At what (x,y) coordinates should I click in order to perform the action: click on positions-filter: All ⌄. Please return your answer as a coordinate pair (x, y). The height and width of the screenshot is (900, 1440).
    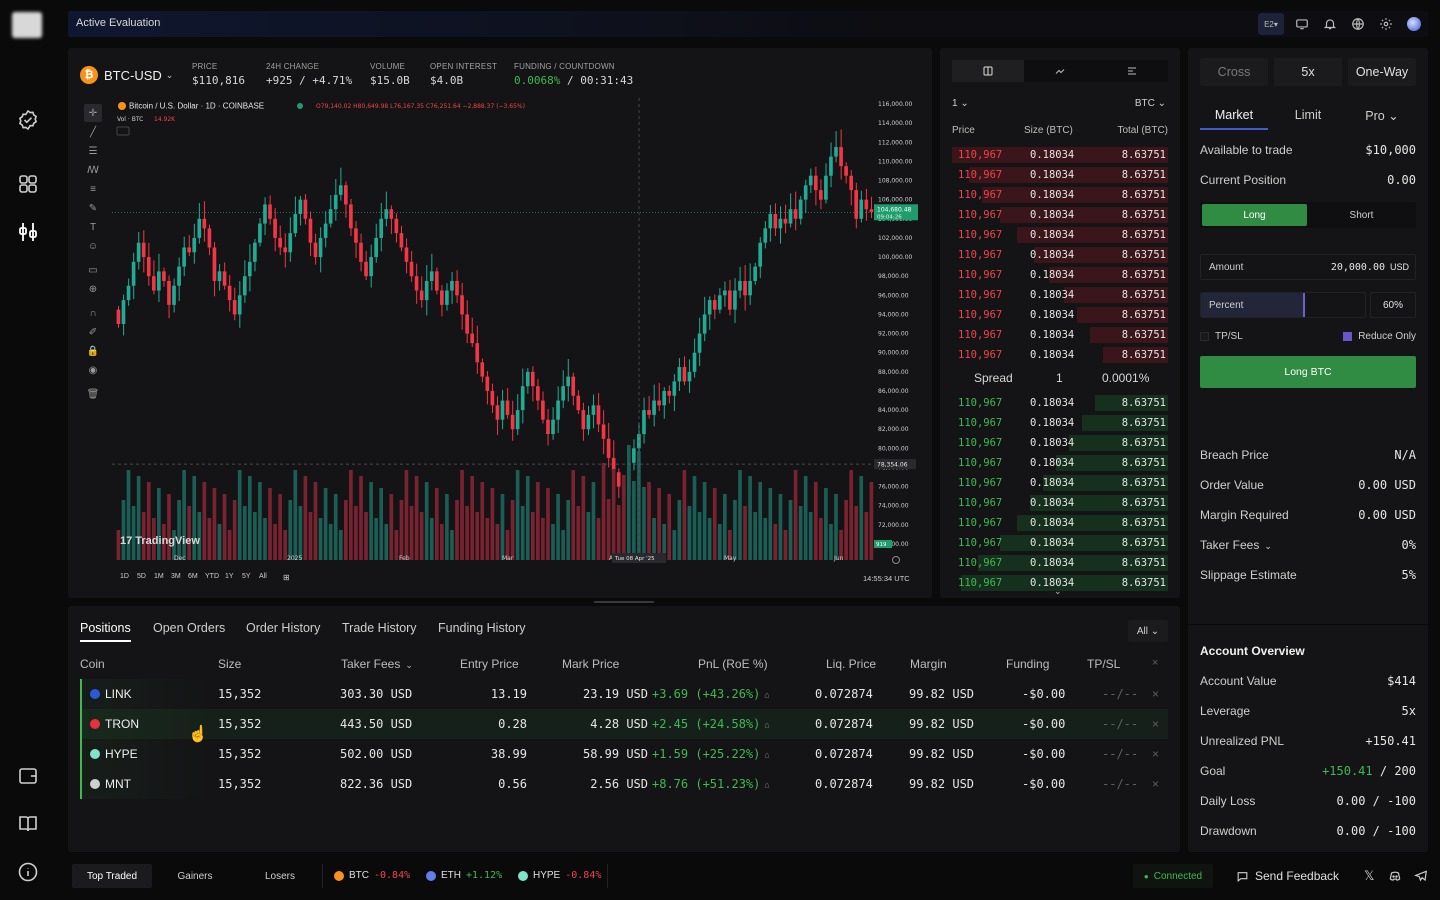
    Looking at the image, I should click on (1148, 631).